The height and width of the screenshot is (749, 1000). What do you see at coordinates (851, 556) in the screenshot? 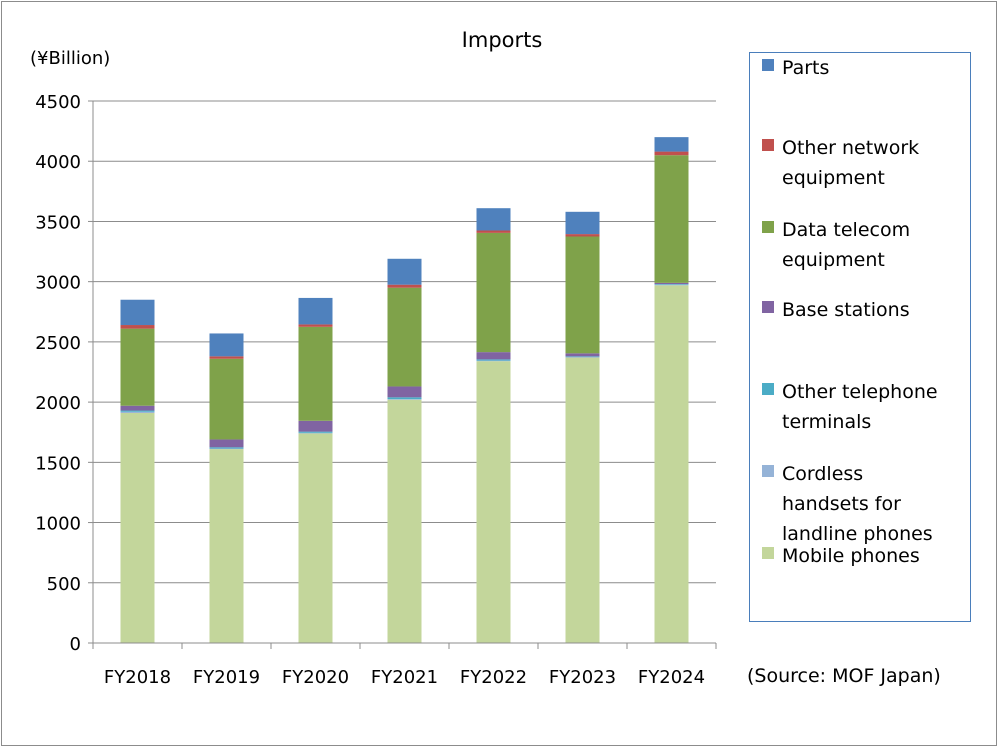
I see `legend-label: Mobile phones` at bounding box center [851, 556].